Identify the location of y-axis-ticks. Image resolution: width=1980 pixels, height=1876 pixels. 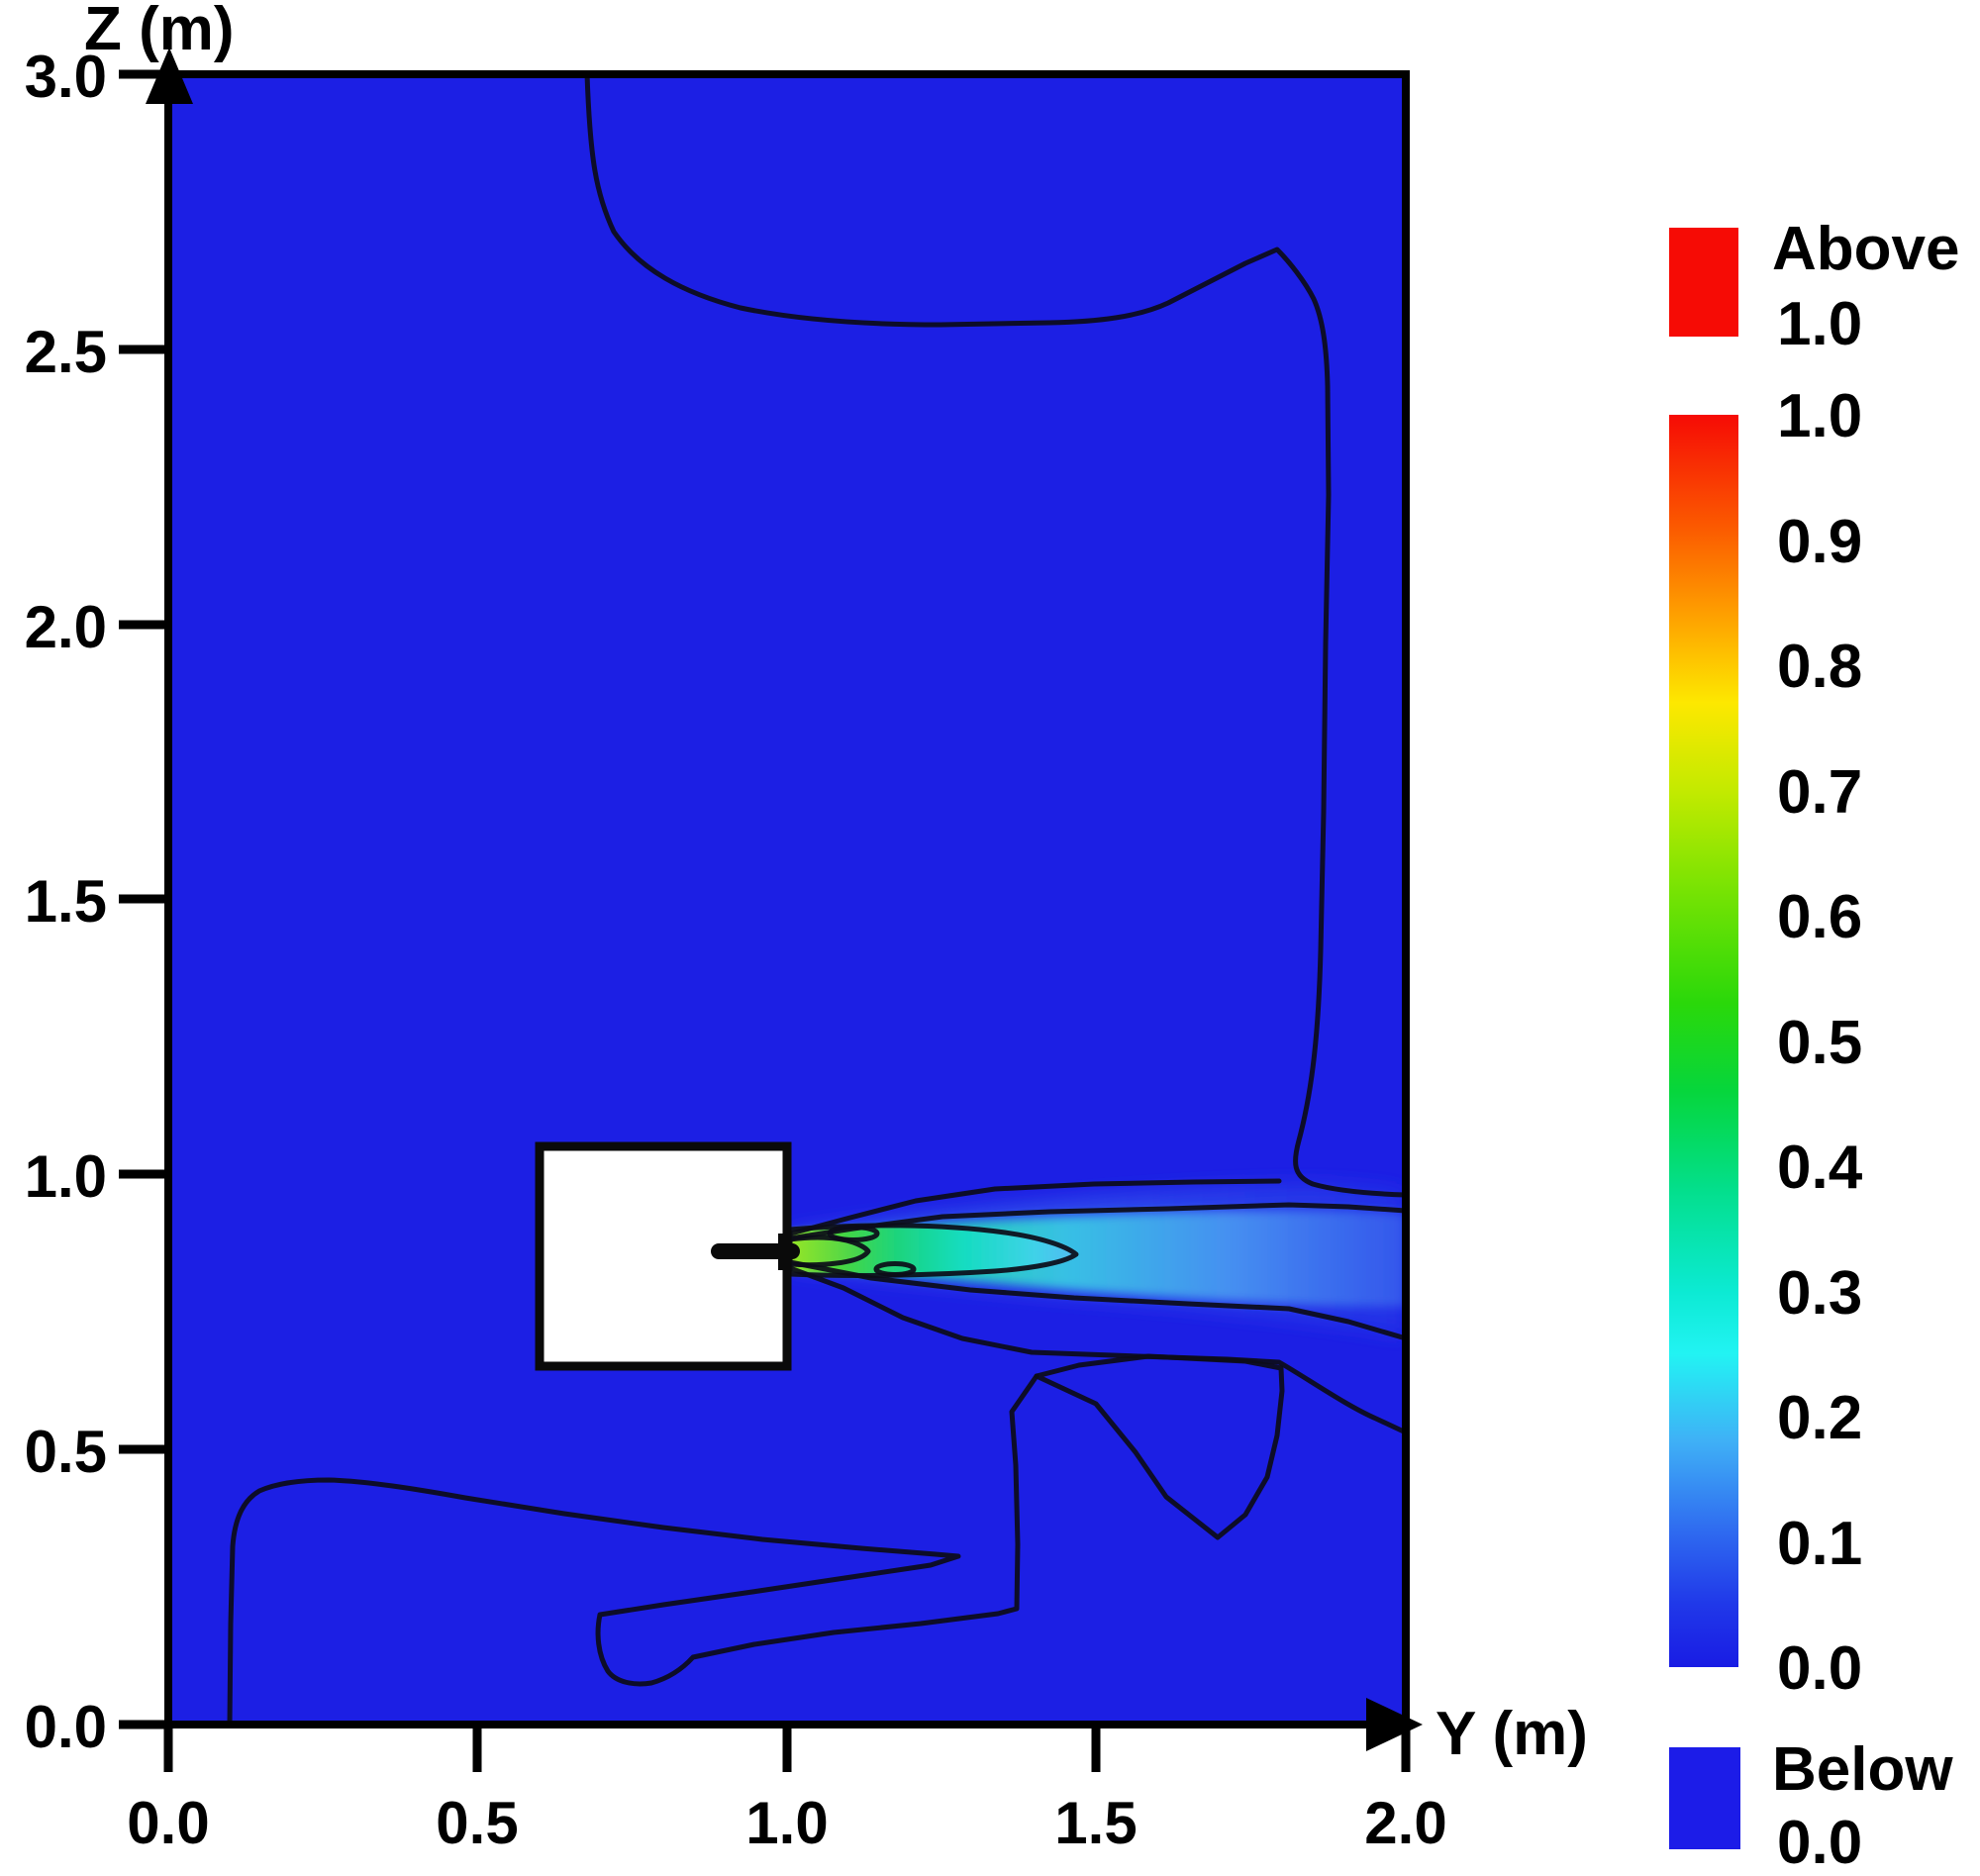
(787, 1748).